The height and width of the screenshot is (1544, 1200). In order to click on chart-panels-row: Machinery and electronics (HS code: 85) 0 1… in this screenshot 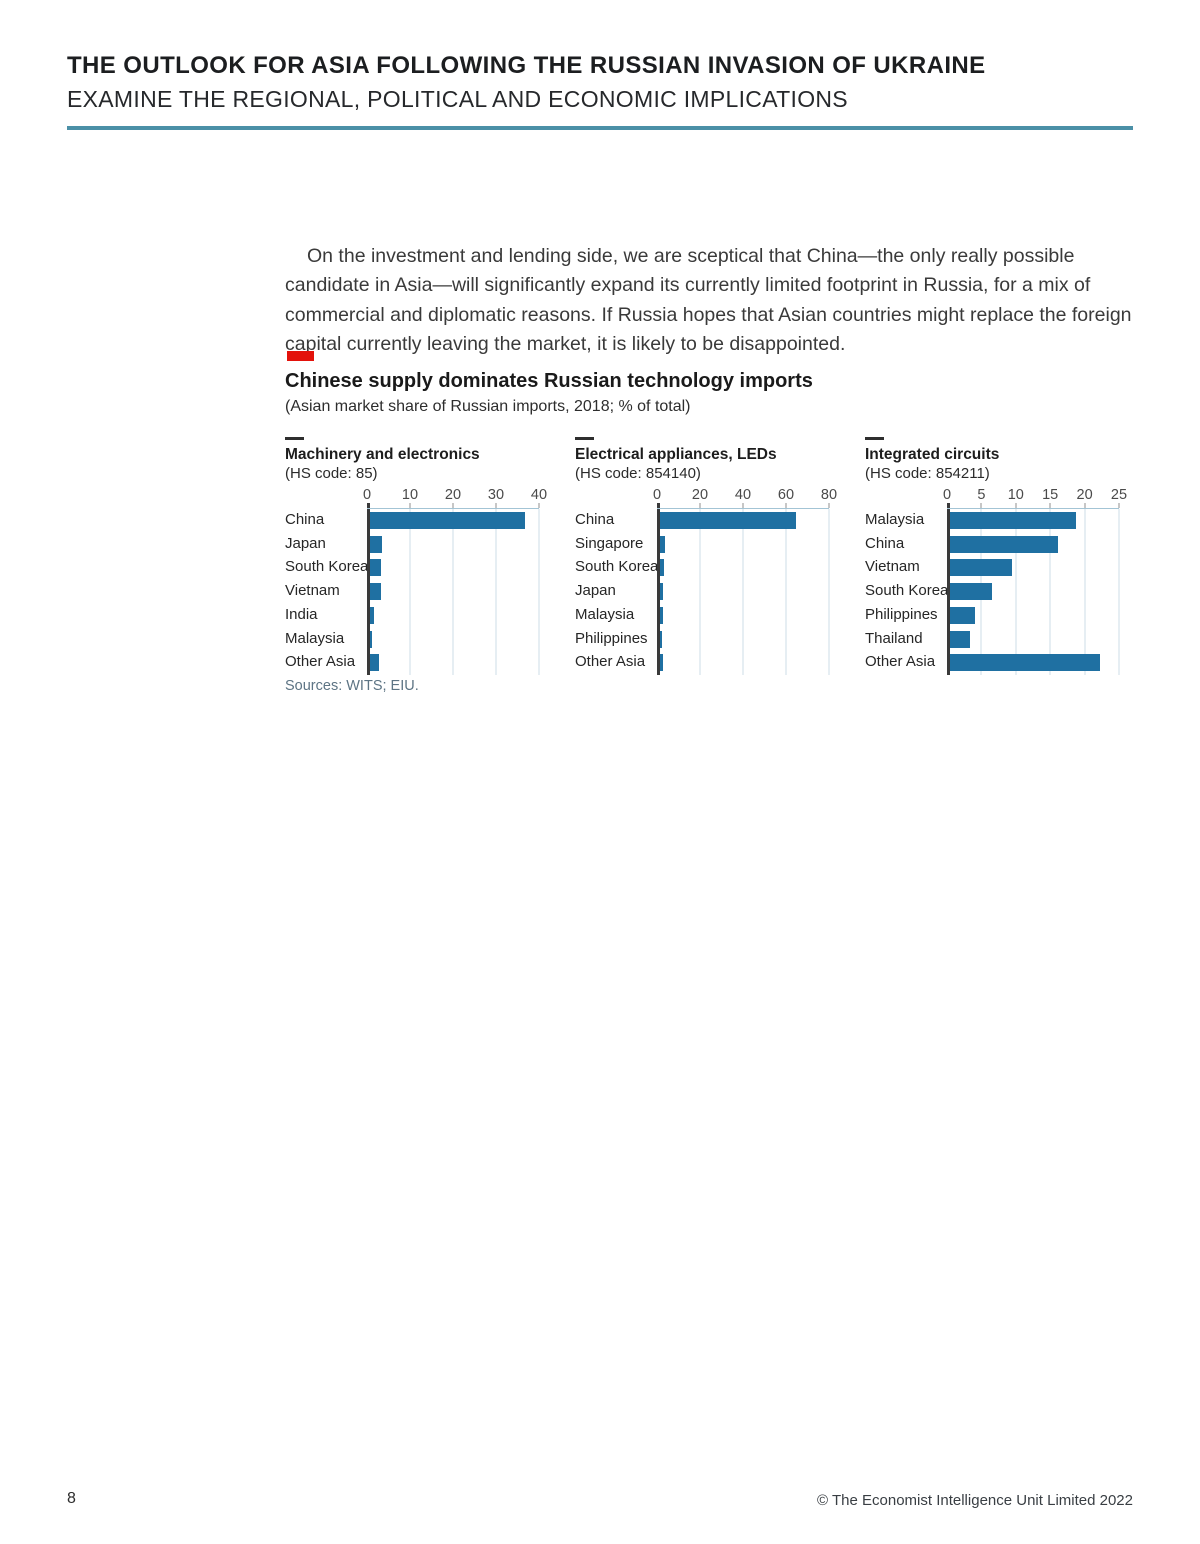, I will do `click(706, 556)`.